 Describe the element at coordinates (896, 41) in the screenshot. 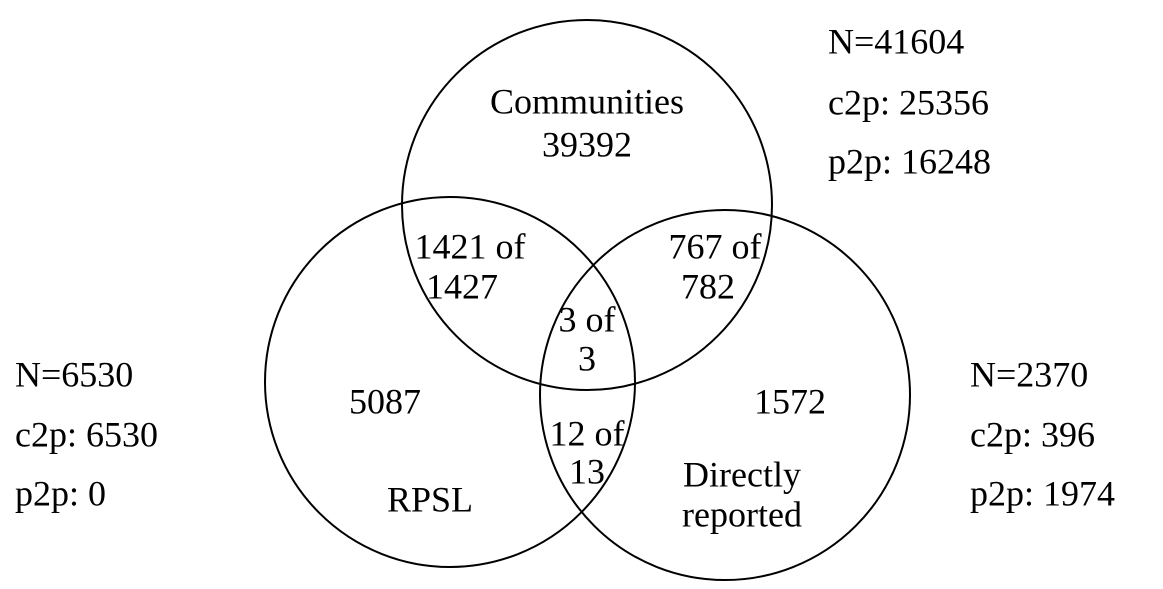

I see `set-stat: N=41604` at that location.